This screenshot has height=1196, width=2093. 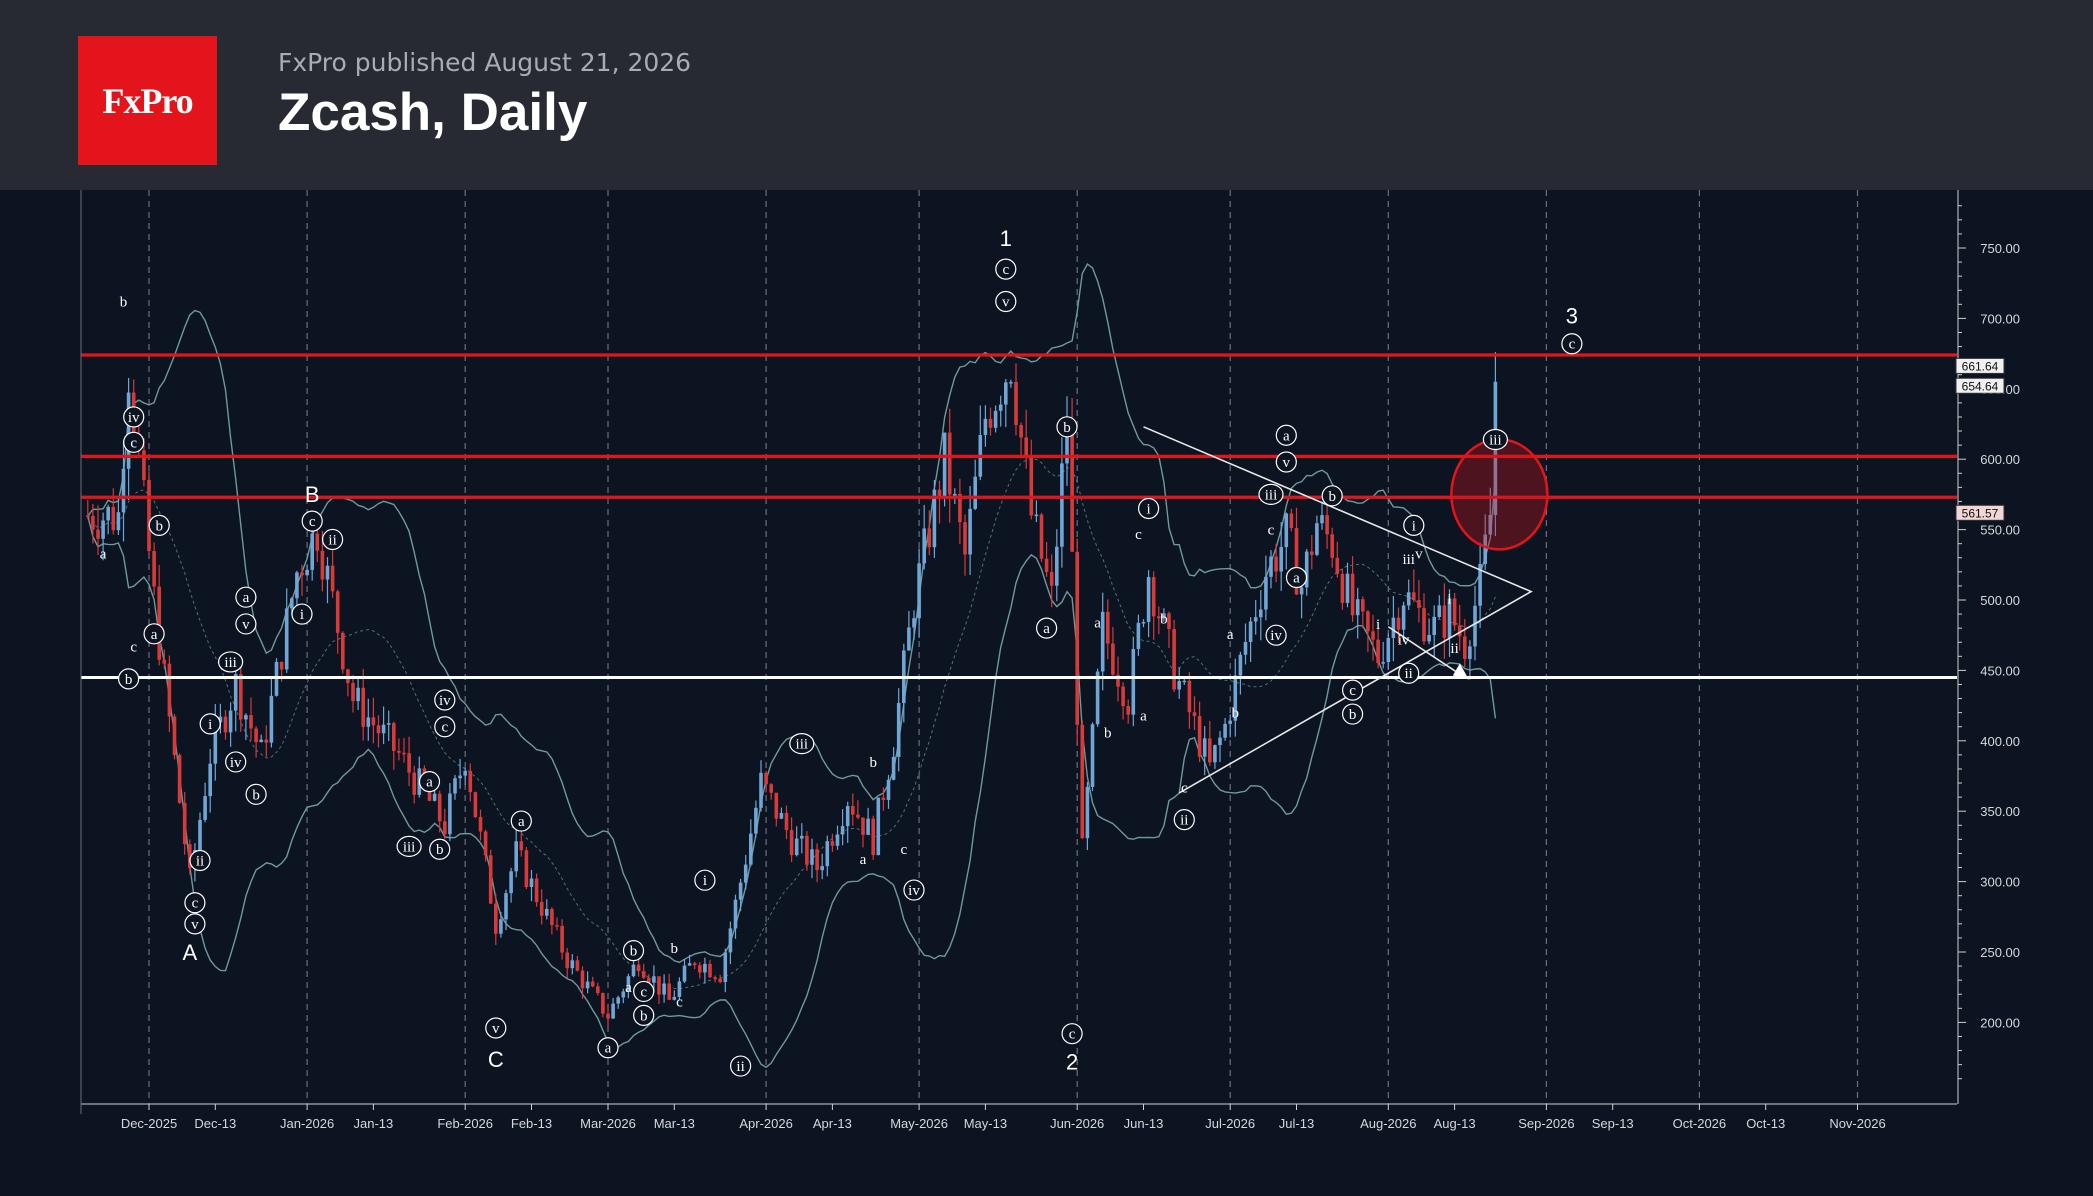 I want to click on x-tick-label: Apr-13, so click(x=832, y=1123).